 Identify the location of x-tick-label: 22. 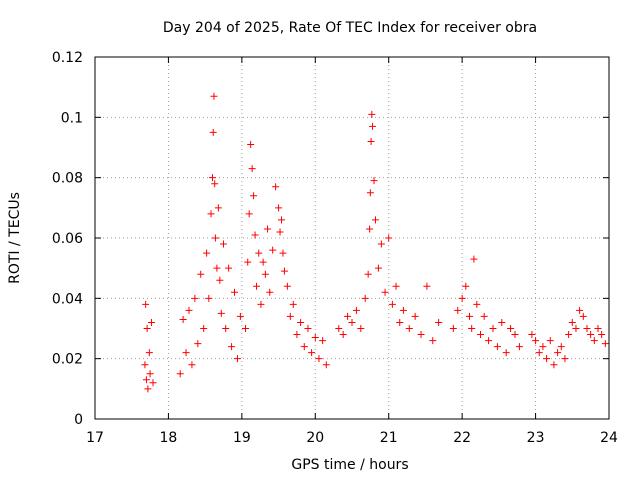
(462, 438).